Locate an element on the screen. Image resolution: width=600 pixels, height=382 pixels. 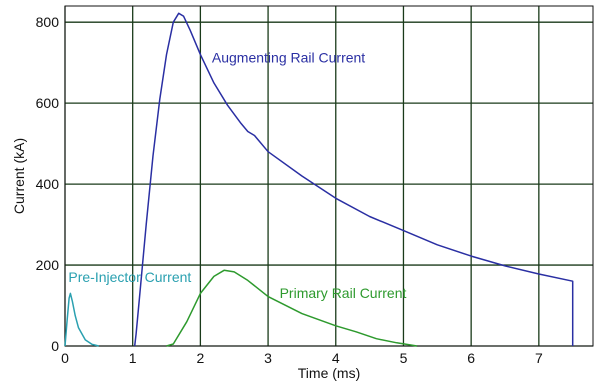
y-tick-label: 800 is located at coordinates (48, 22).